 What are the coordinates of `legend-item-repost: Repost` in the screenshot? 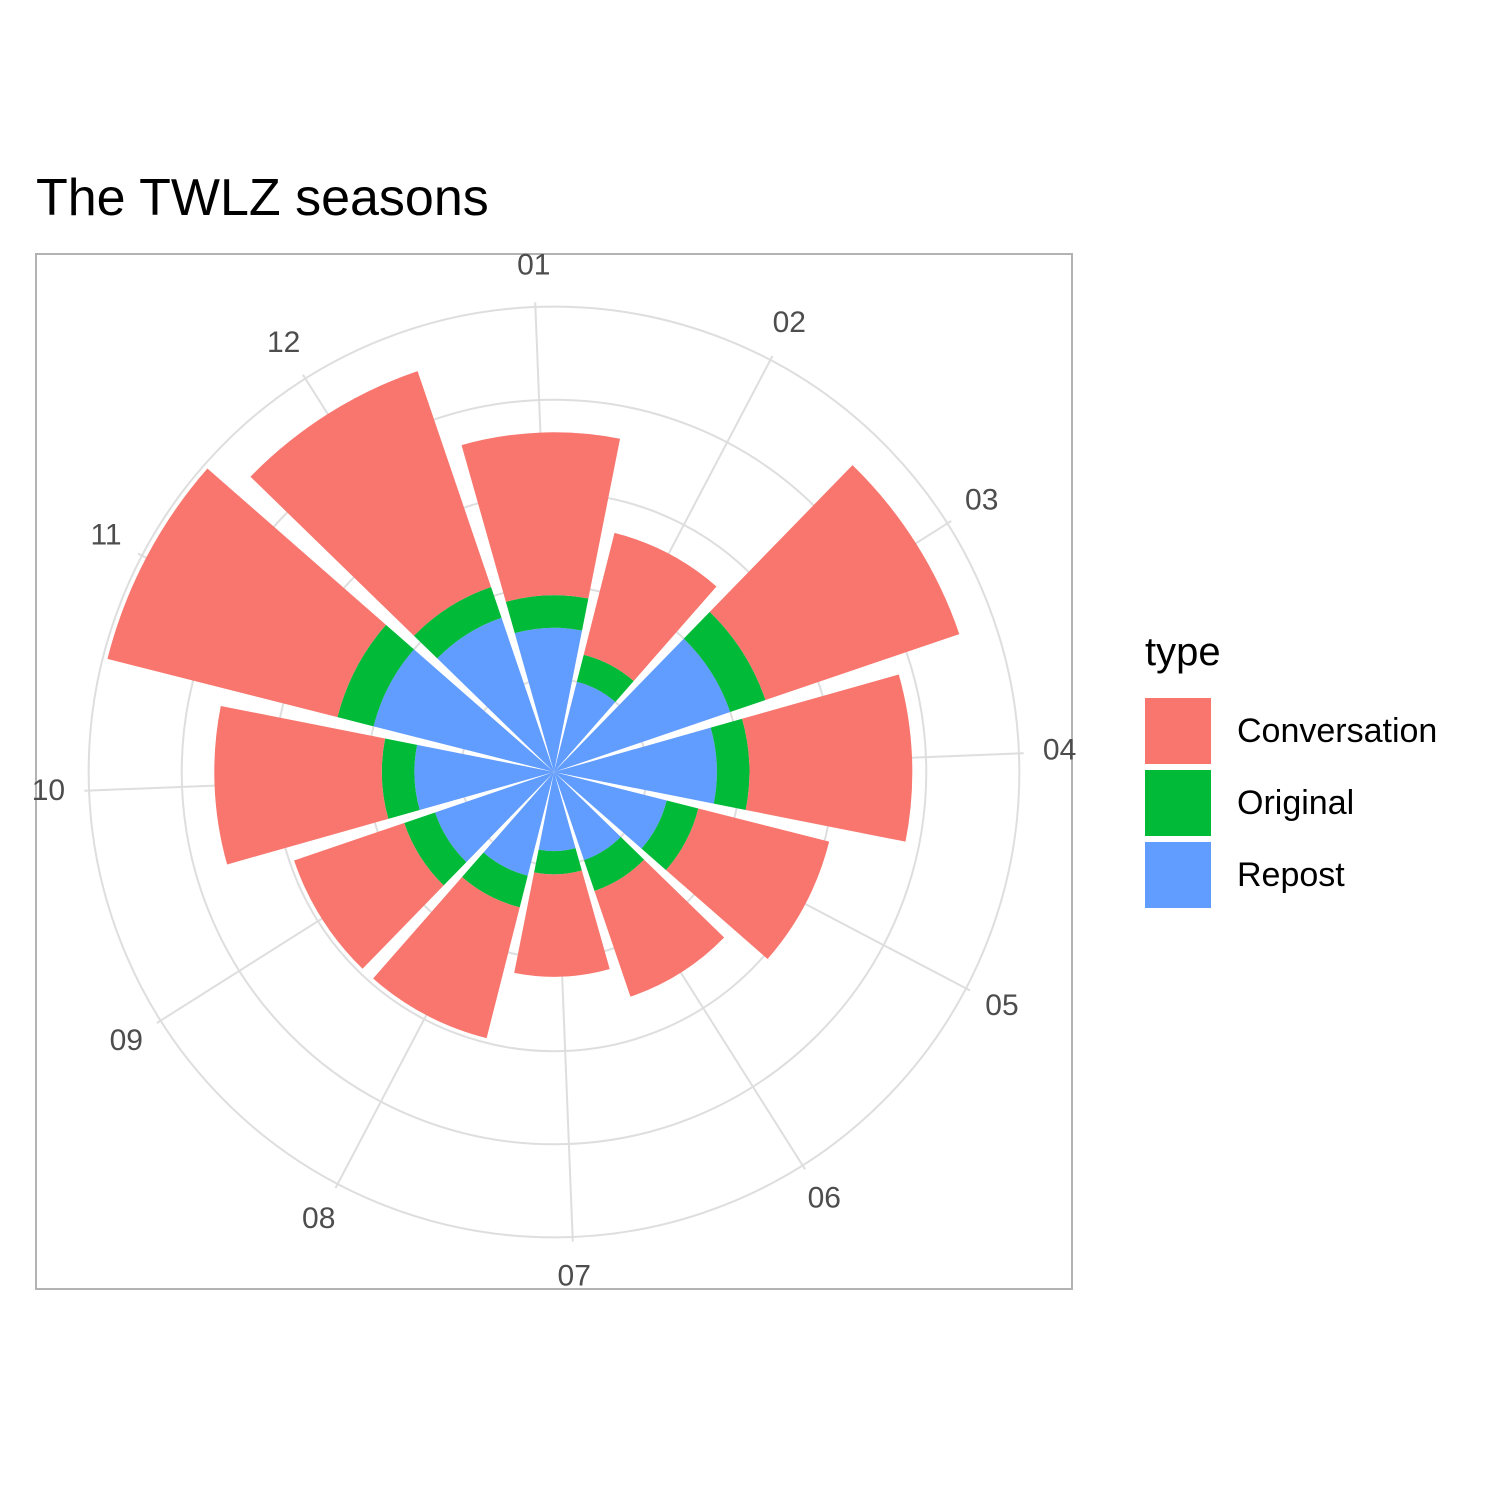 It's located at (1291, 875).